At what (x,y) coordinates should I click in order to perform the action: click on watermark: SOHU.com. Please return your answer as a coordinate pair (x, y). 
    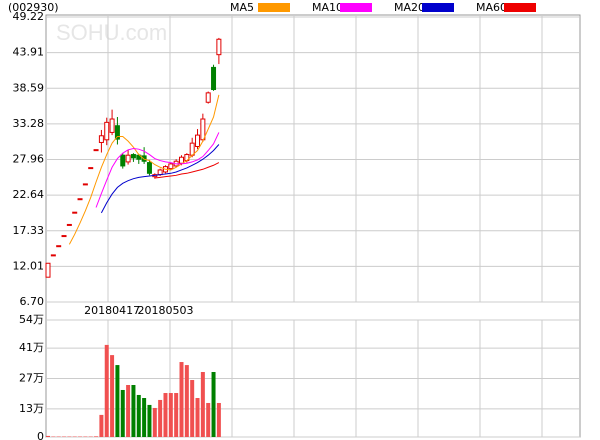
    Looking at the image, I should click on (111, 32).